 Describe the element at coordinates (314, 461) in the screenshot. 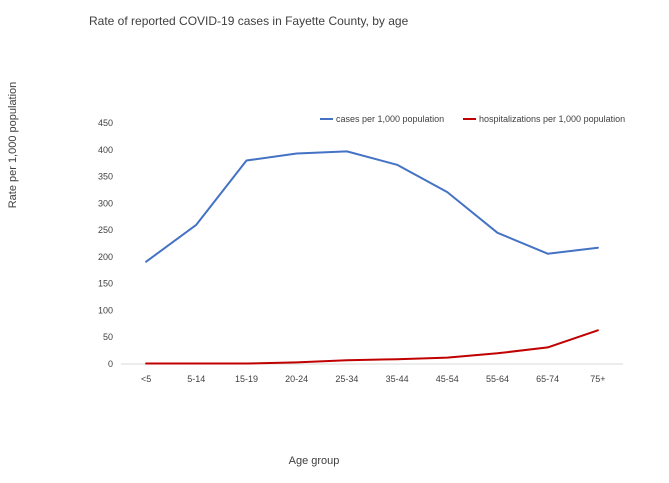

I see `x-axis-title: Age group` at that location.